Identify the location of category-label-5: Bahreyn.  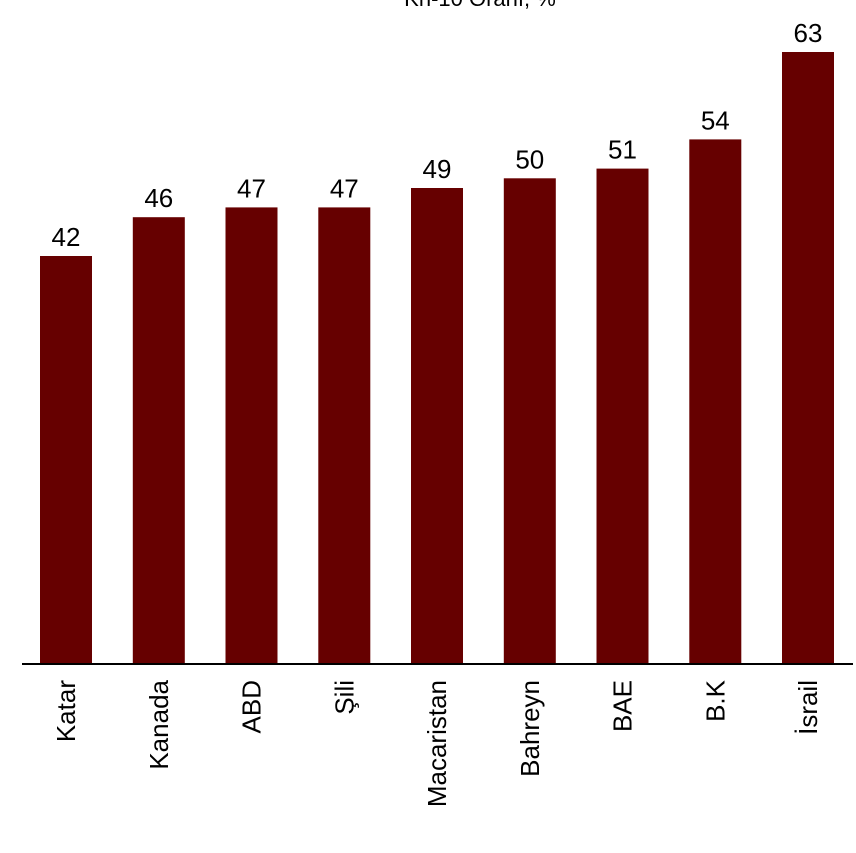
(530, 728).